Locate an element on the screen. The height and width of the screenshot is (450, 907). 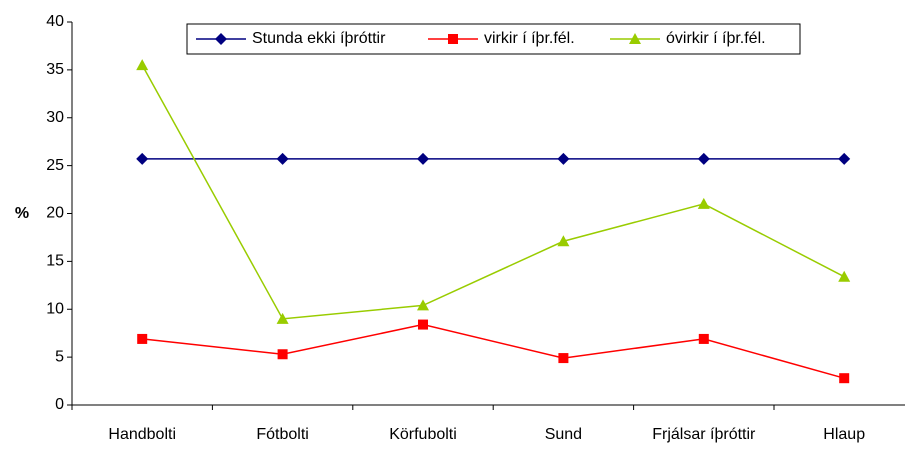
legend-label: virkir í íþr.fél. is located at coordinates (529, 38).